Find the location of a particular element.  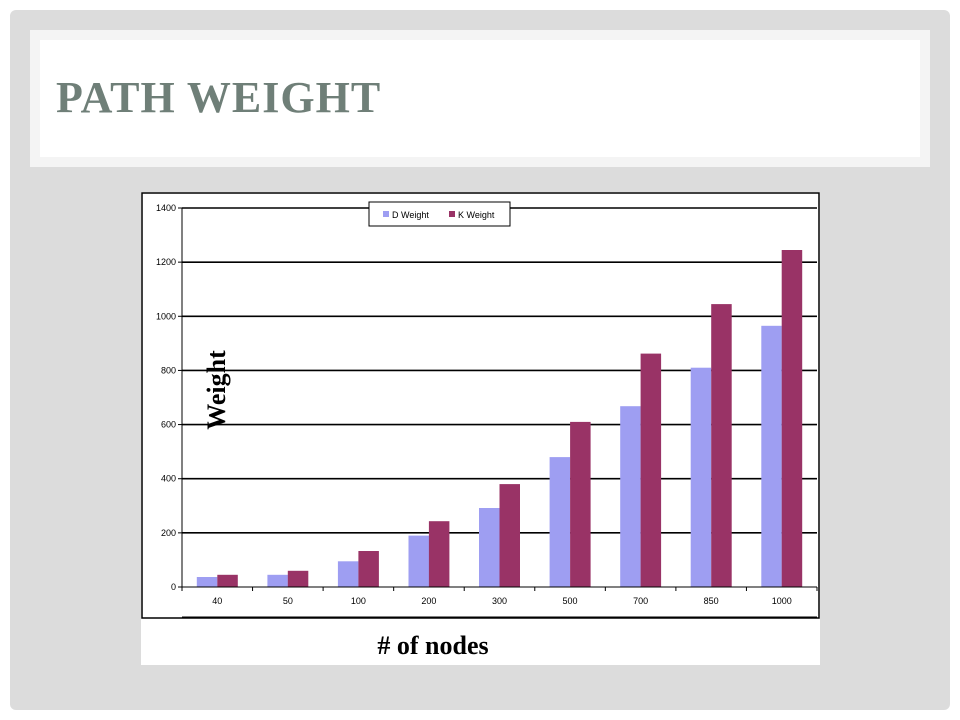

x-tick-label: 700 is located at coordinates (640, 601).